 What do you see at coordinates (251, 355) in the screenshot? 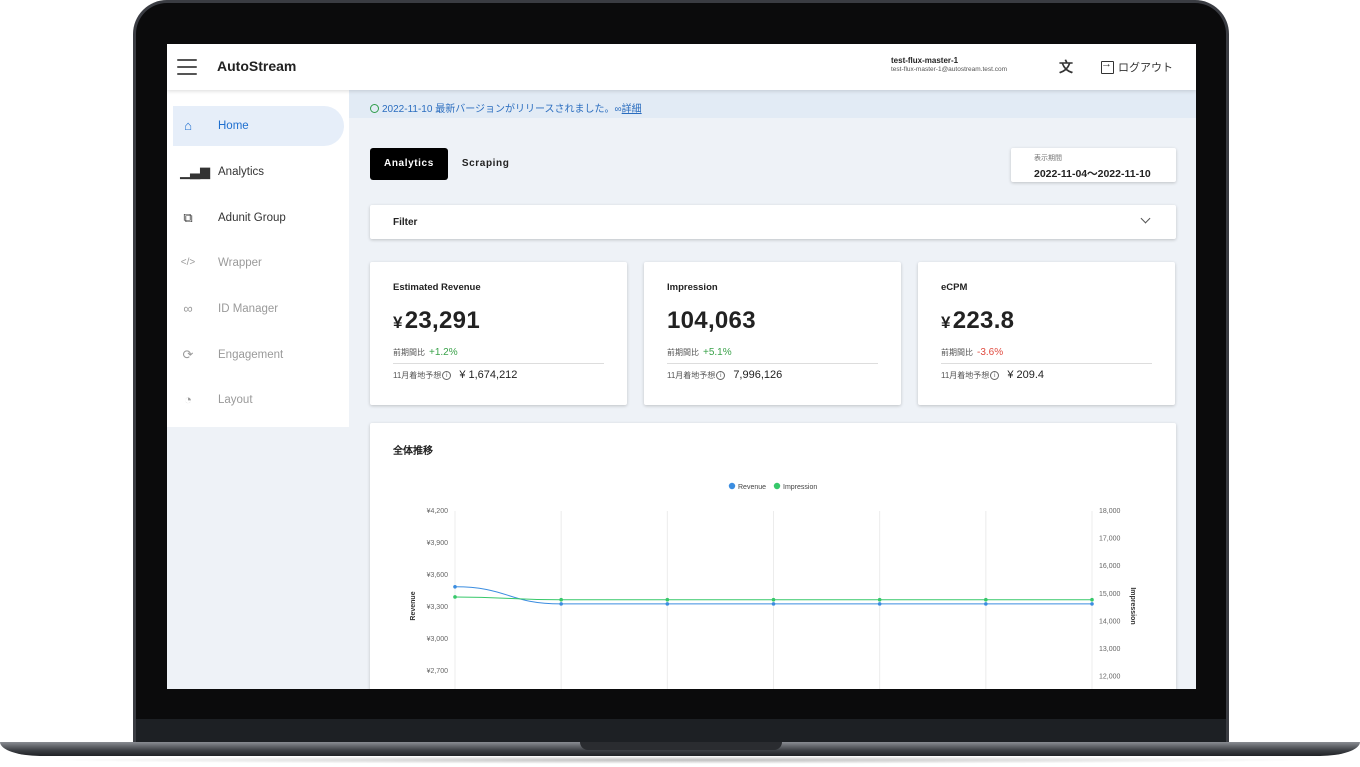
I see `sidebar-item-label: Engagement` at bounding box center [251, 355].